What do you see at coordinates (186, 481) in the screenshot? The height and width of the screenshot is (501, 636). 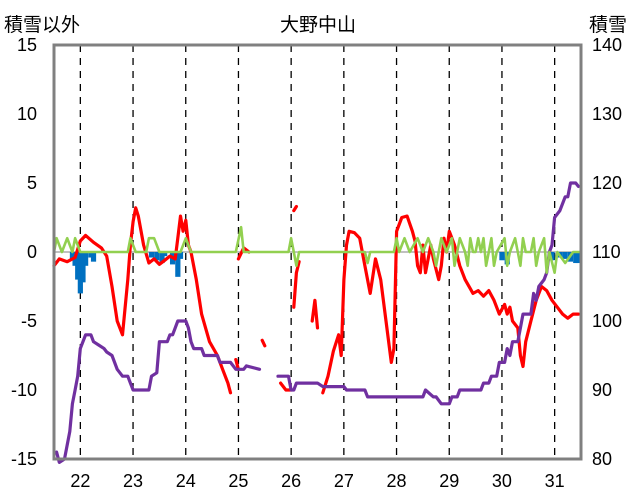 I see `x-tick-label: 24` at bounding box center [186, 481].